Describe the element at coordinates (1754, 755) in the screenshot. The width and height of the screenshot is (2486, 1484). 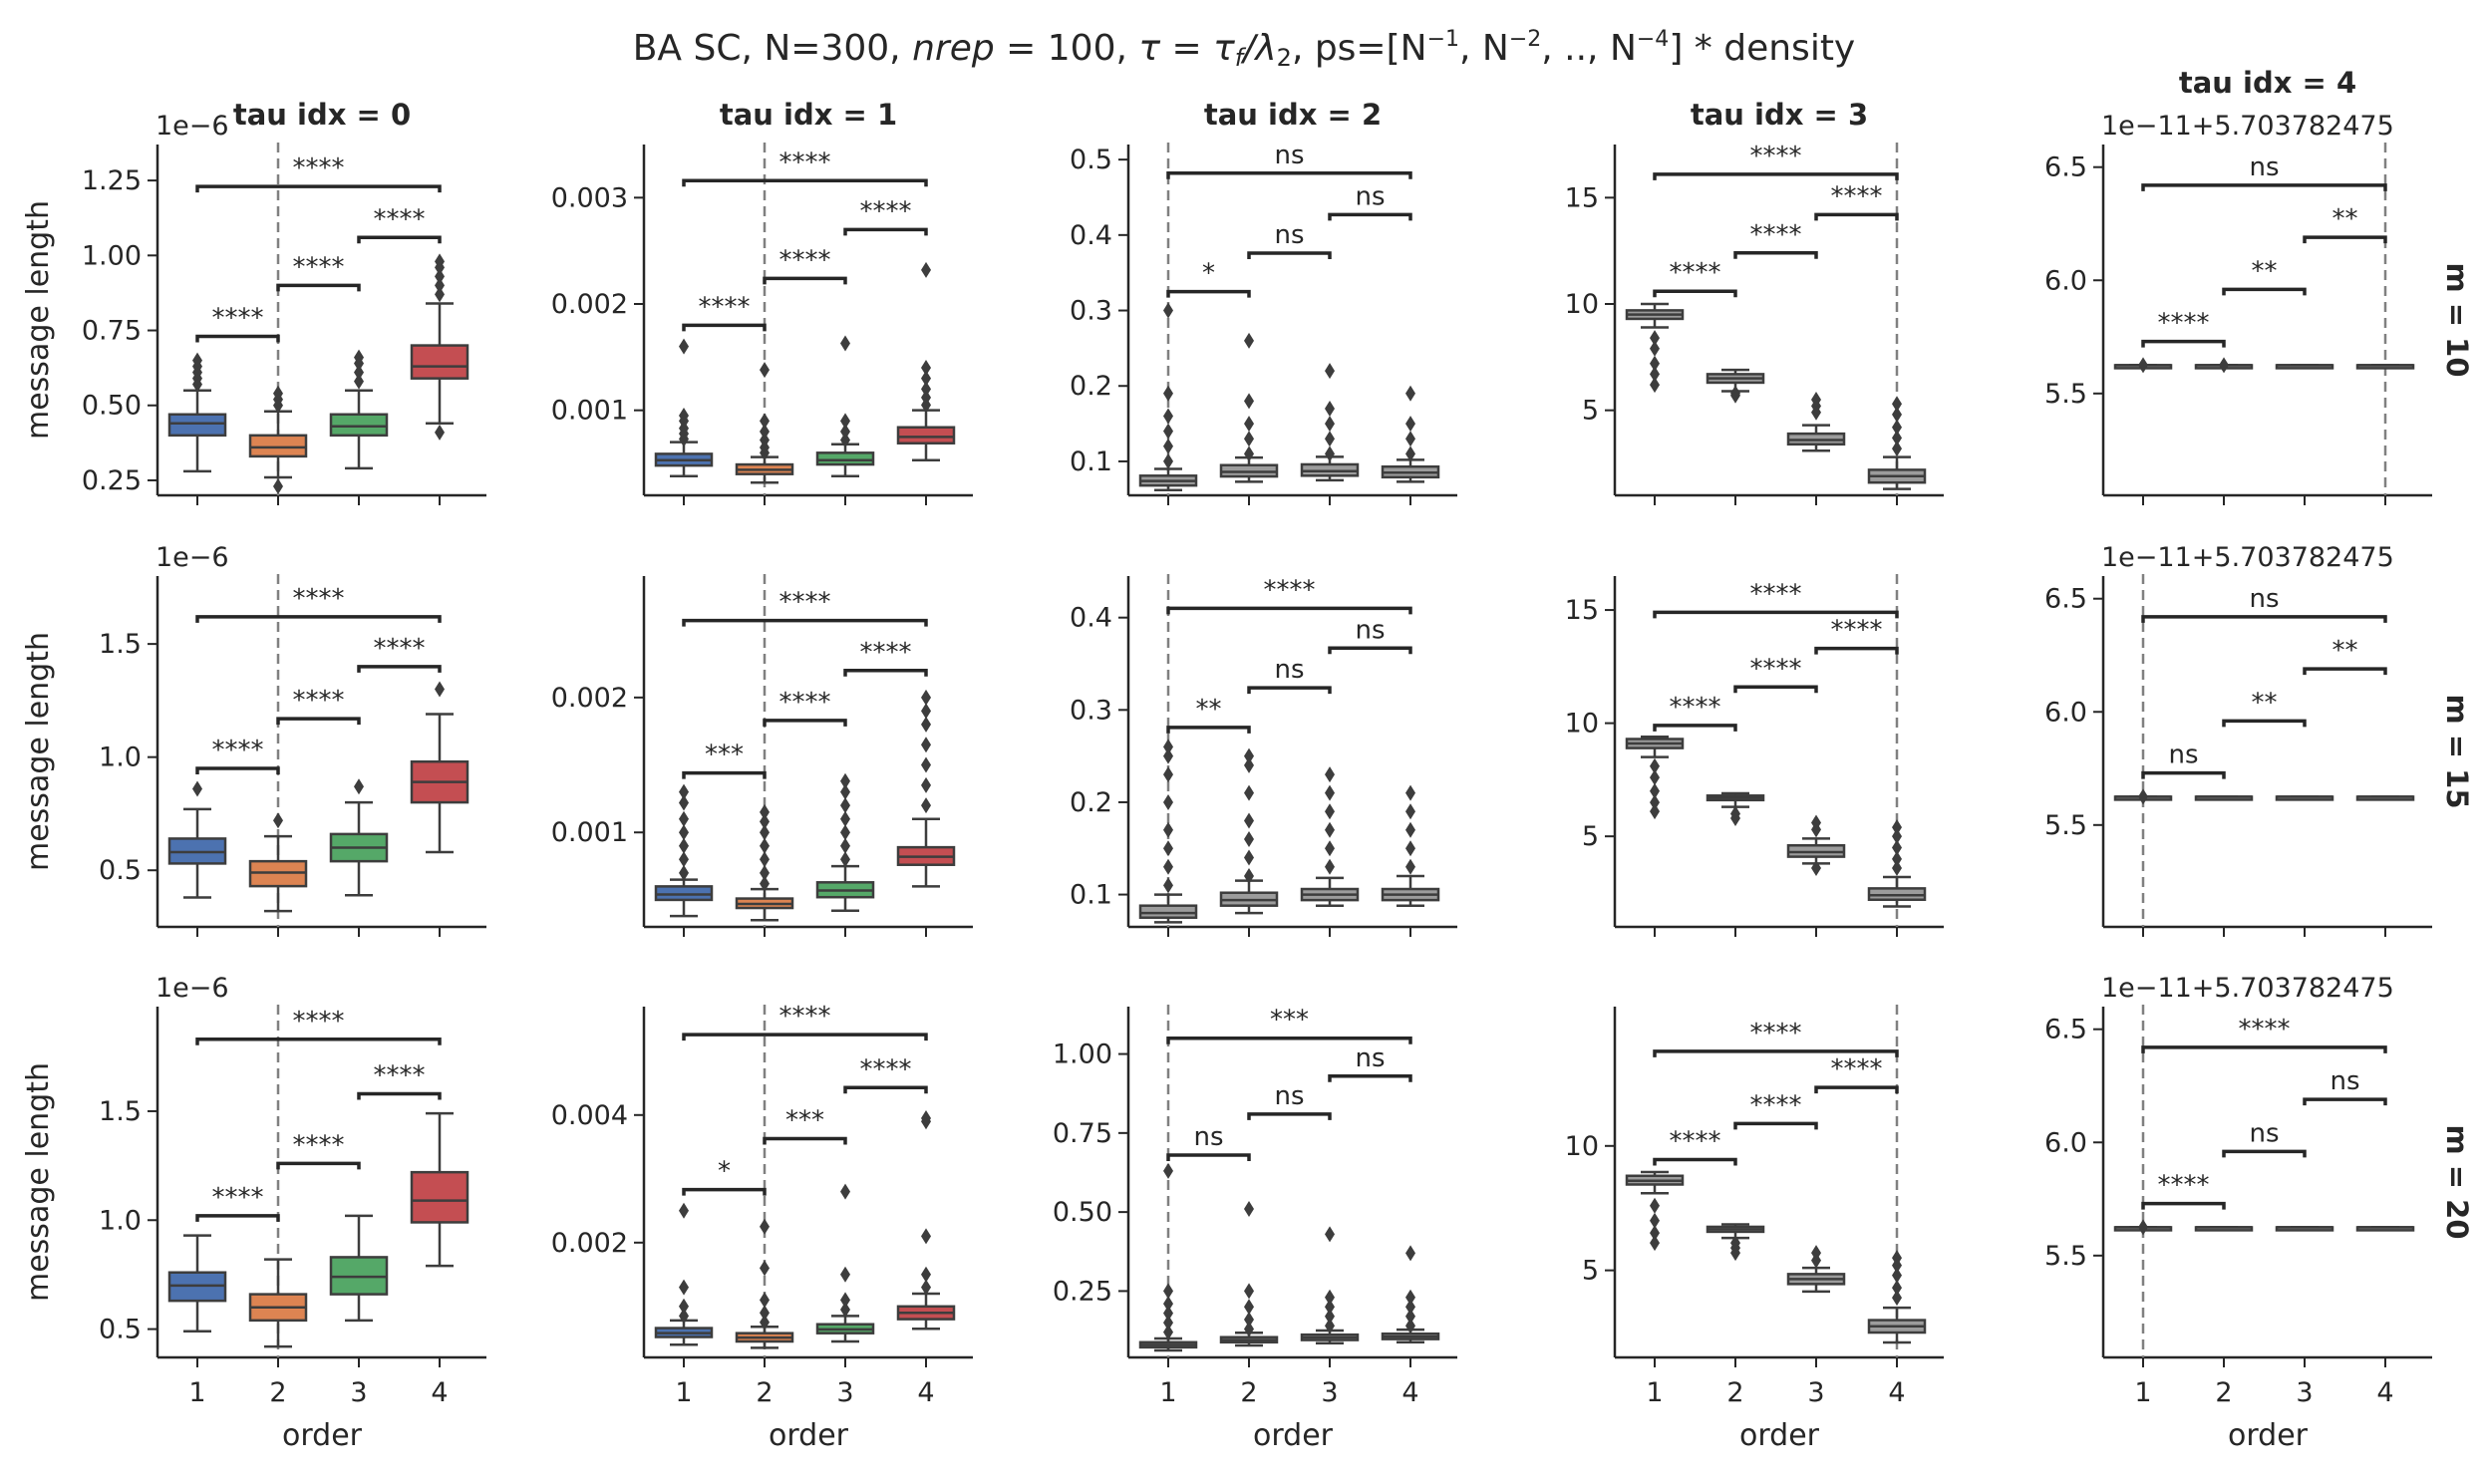
I see `panel-r1-c3: 5 10 15 **** **** **** ****` at that location.